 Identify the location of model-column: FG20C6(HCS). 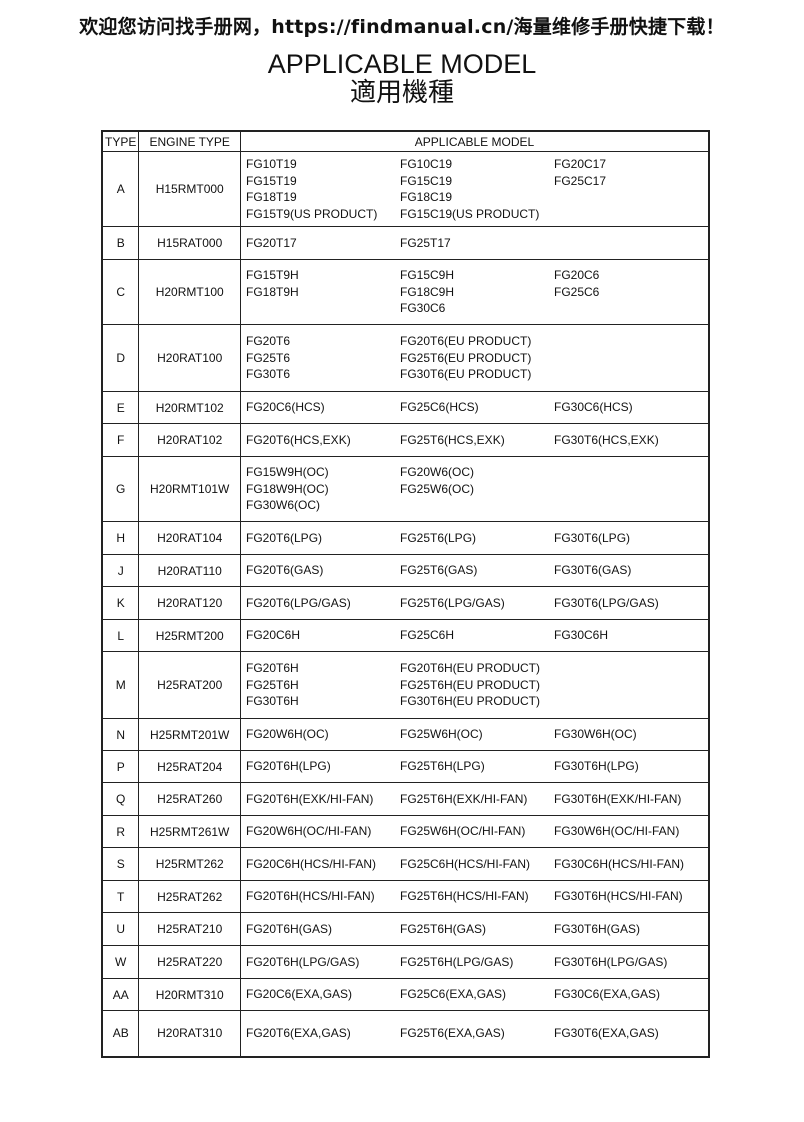
(323, 407).